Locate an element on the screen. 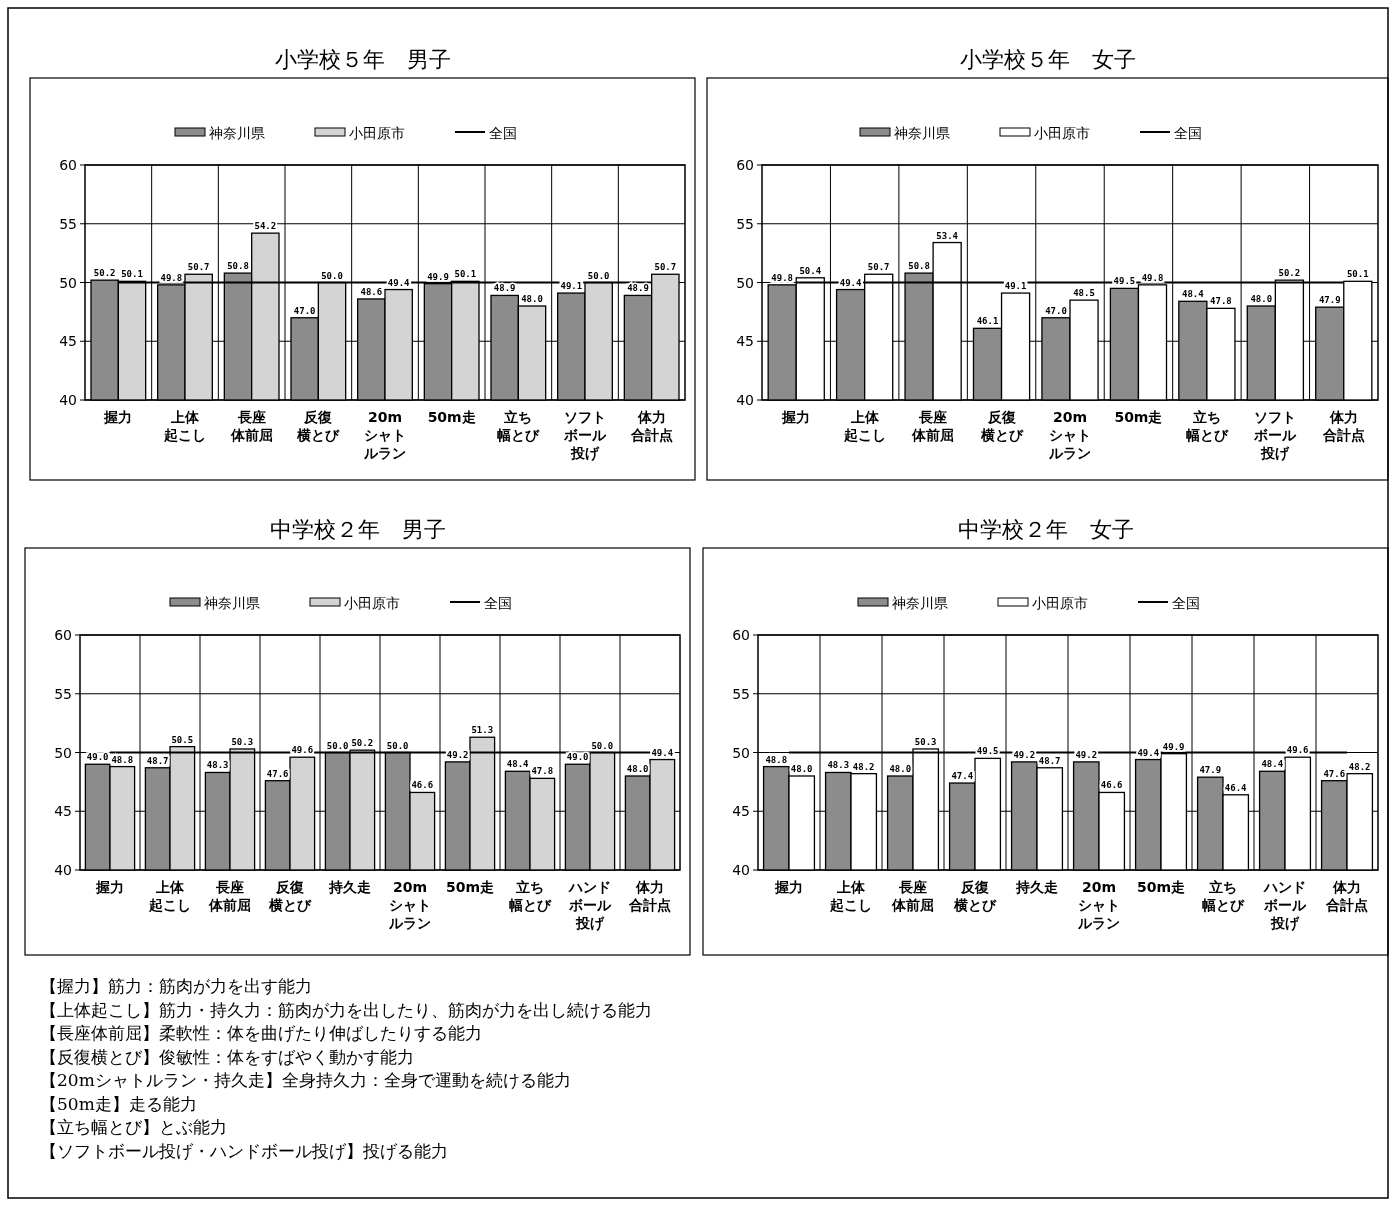 This screenshot has width=1393, height=1207. data-label: 49.5 is located at coordinates (1124, 281).